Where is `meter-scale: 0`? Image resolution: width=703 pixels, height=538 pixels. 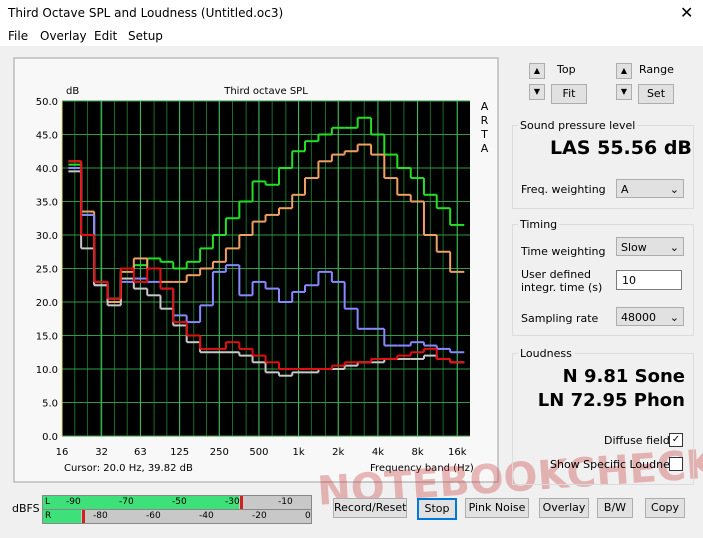
meter-scale: 0 is located at coordinates (308, 516).